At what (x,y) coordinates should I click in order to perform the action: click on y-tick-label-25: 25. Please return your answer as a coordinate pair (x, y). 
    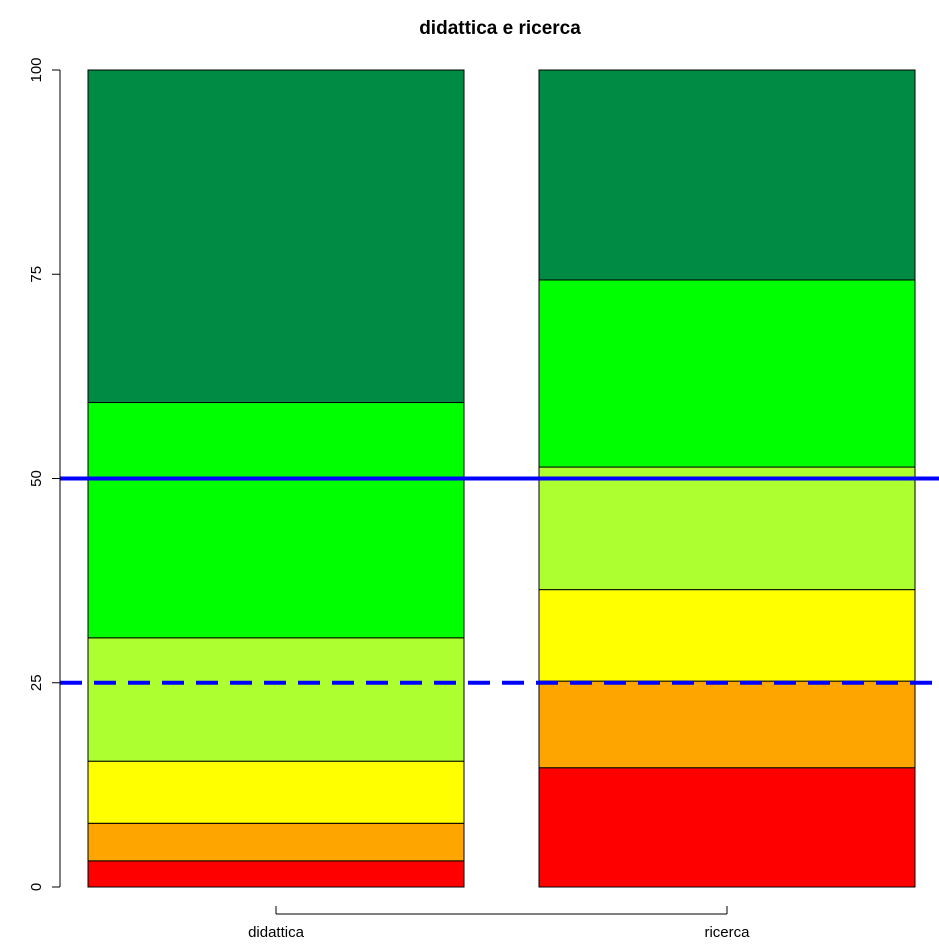
    Looking at the image, I should click on (36, 682).